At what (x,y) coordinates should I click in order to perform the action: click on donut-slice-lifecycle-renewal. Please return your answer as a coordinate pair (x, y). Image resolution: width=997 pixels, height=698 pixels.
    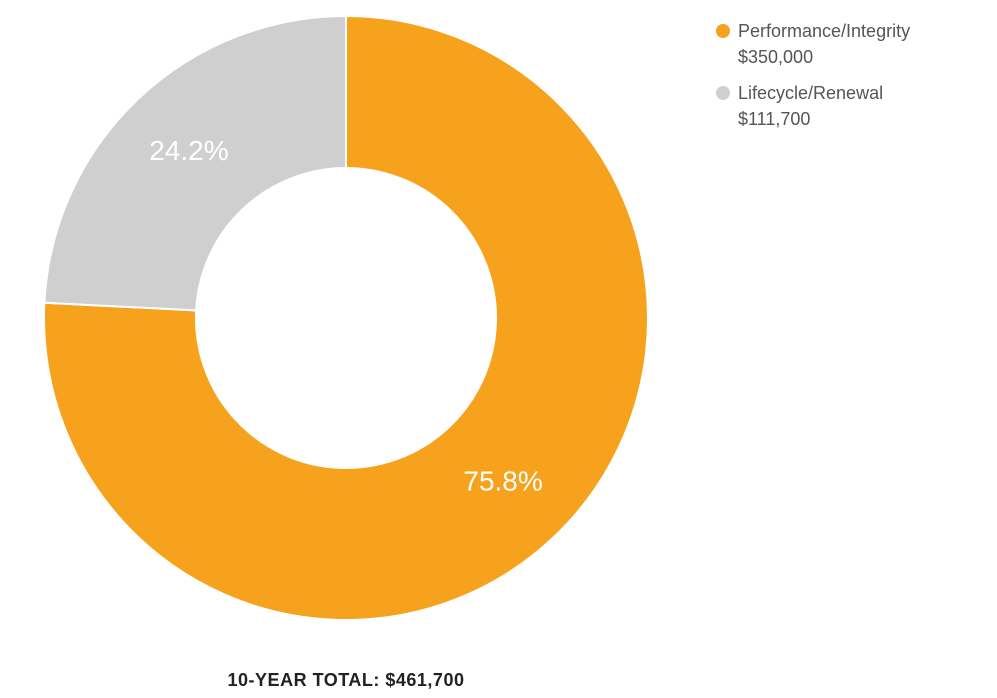
    Looking at the image, I should click on (195, 163).